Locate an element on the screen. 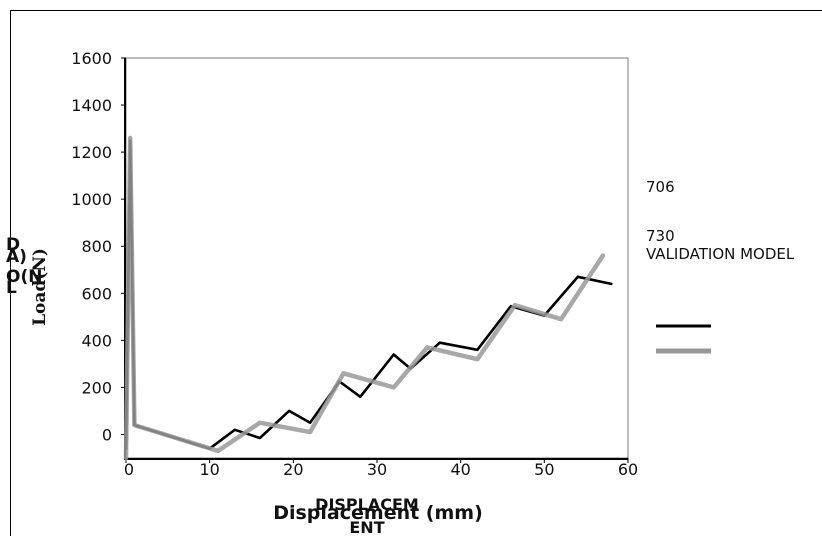 The width and height of the screenshot is (822, 536). y-tick-labels: 1600 1400 1200 1000 800 600 400 200 0 is located at coordinates (98, 246).